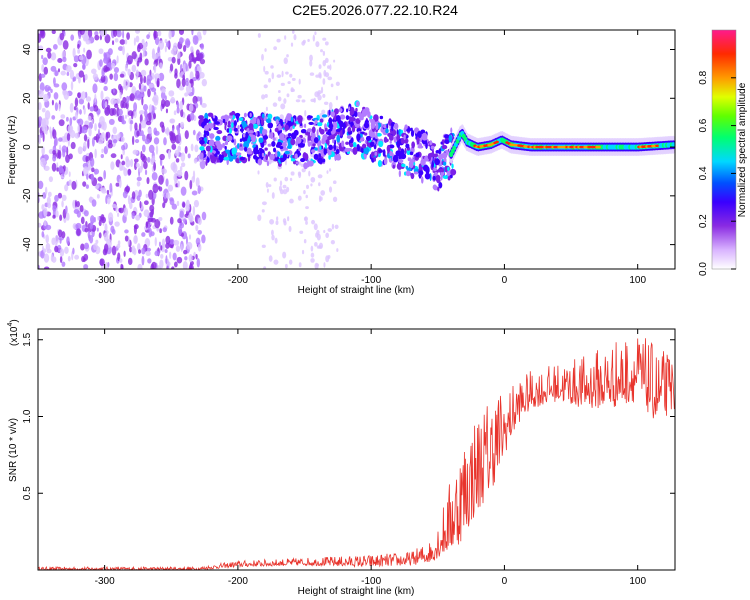 This screenshot has height=600, width=750. I want to click on snr-ylabel: SNR (10 * v/v), so click(13, 450).